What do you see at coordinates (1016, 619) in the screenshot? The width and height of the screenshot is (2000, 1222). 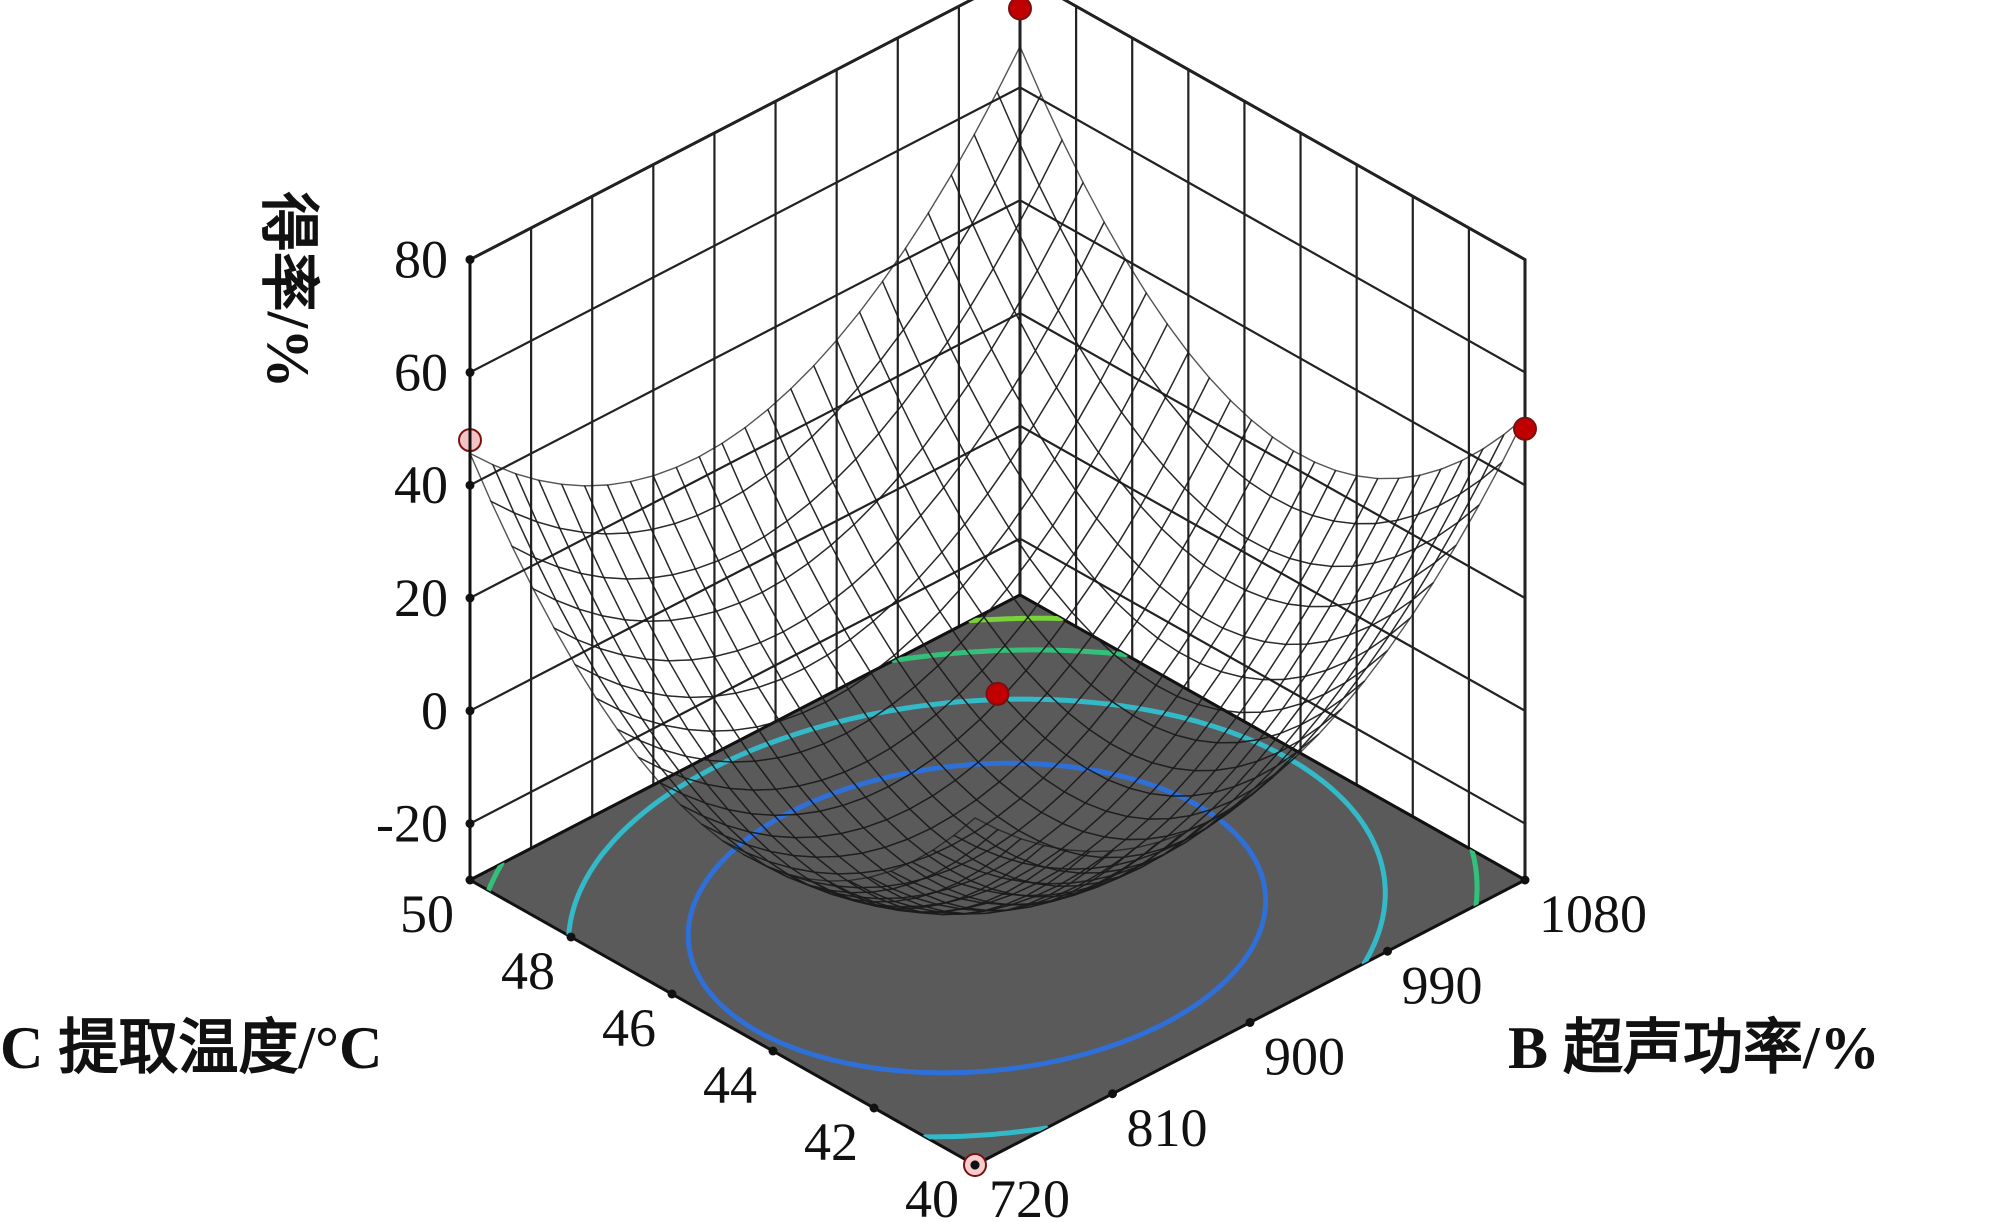 I see `contour-line` at bounding box center [1016, 619].